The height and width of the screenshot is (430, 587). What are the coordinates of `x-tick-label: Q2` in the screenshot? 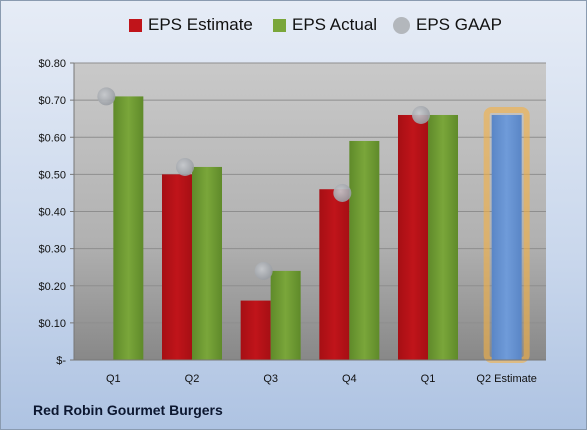 It's located at (192, 379).